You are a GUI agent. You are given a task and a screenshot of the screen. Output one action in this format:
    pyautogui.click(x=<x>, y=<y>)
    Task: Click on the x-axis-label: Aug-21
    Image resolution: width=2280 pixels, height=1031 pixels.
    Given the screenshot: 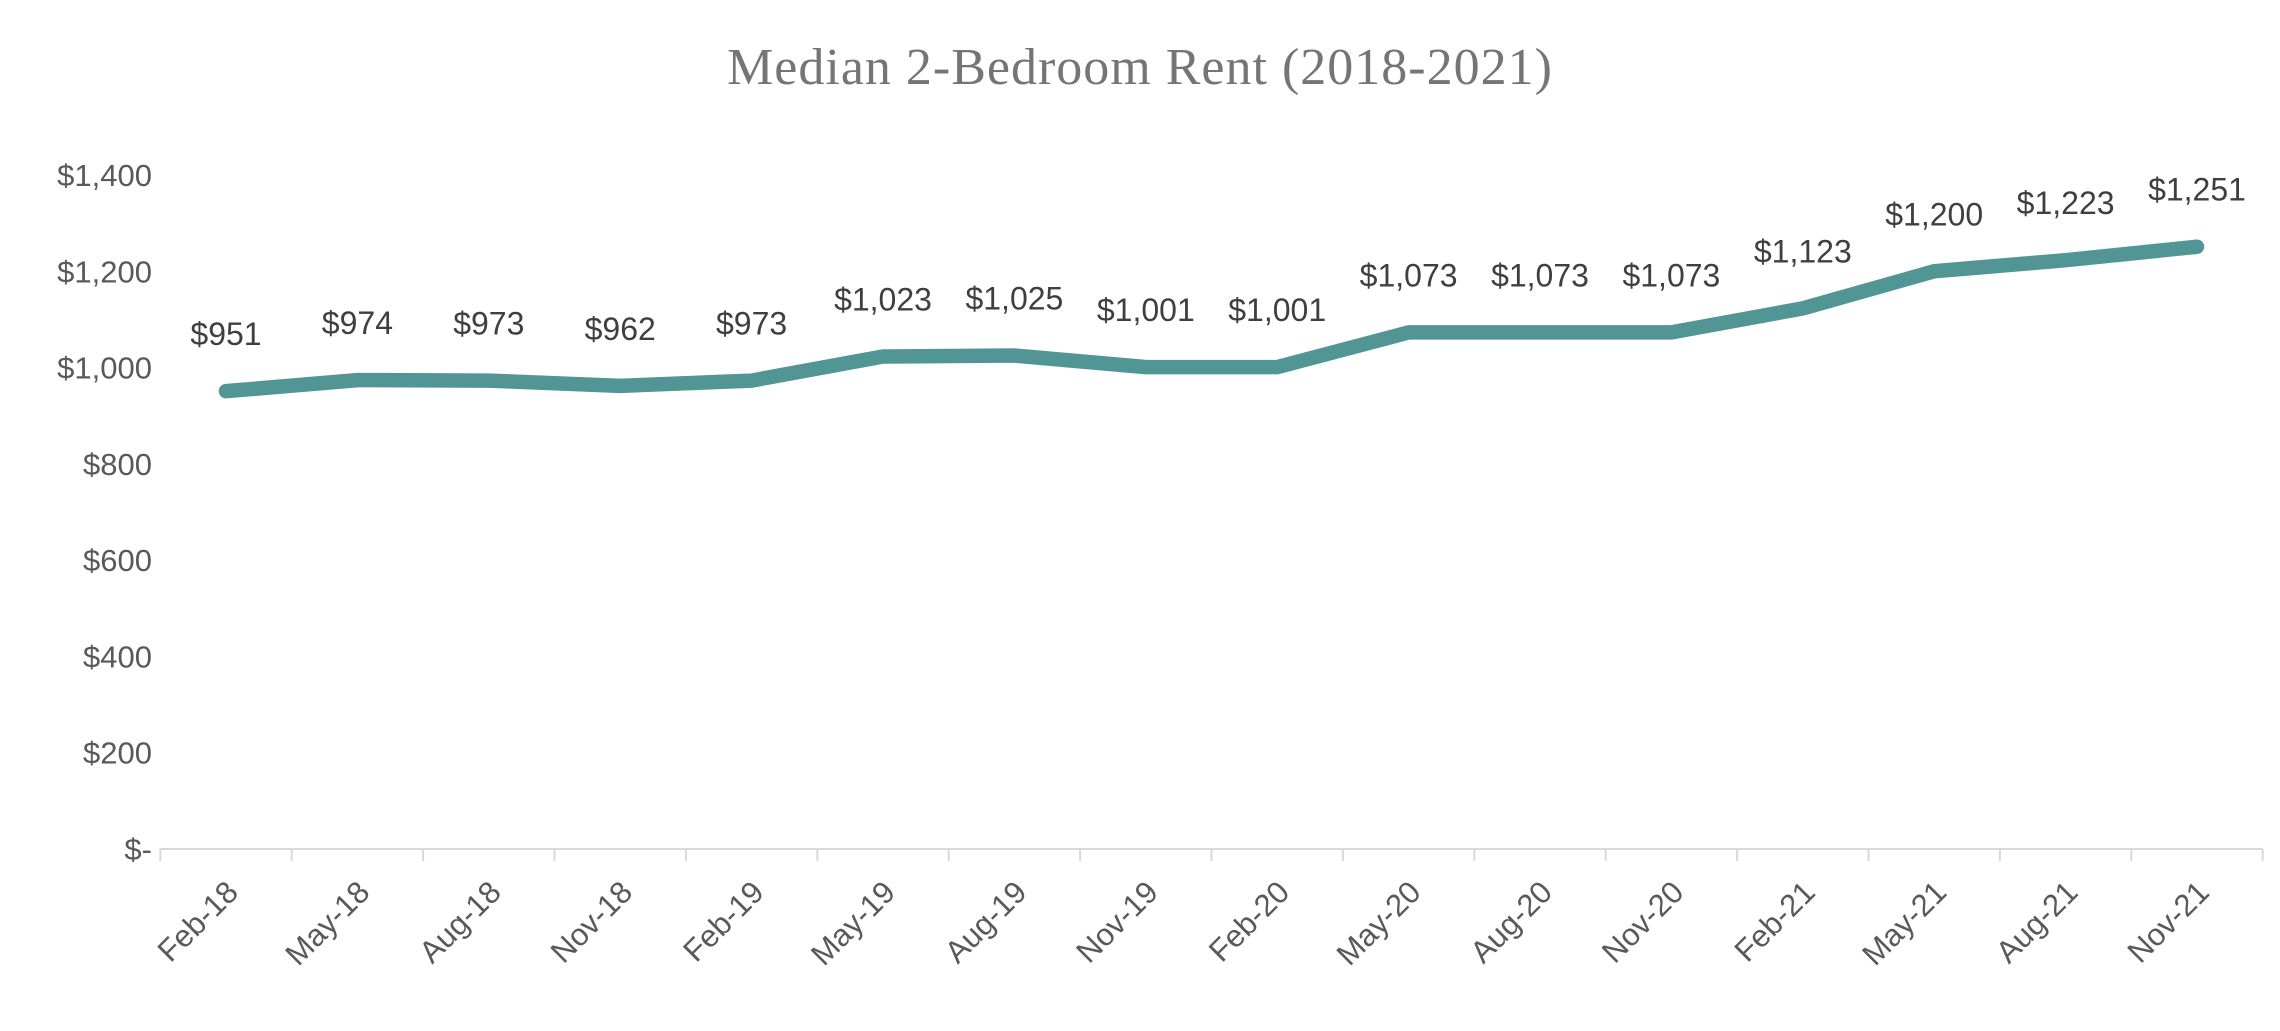 What is the action you would take?
    pyautogui.click(x=2036, y=921)
    